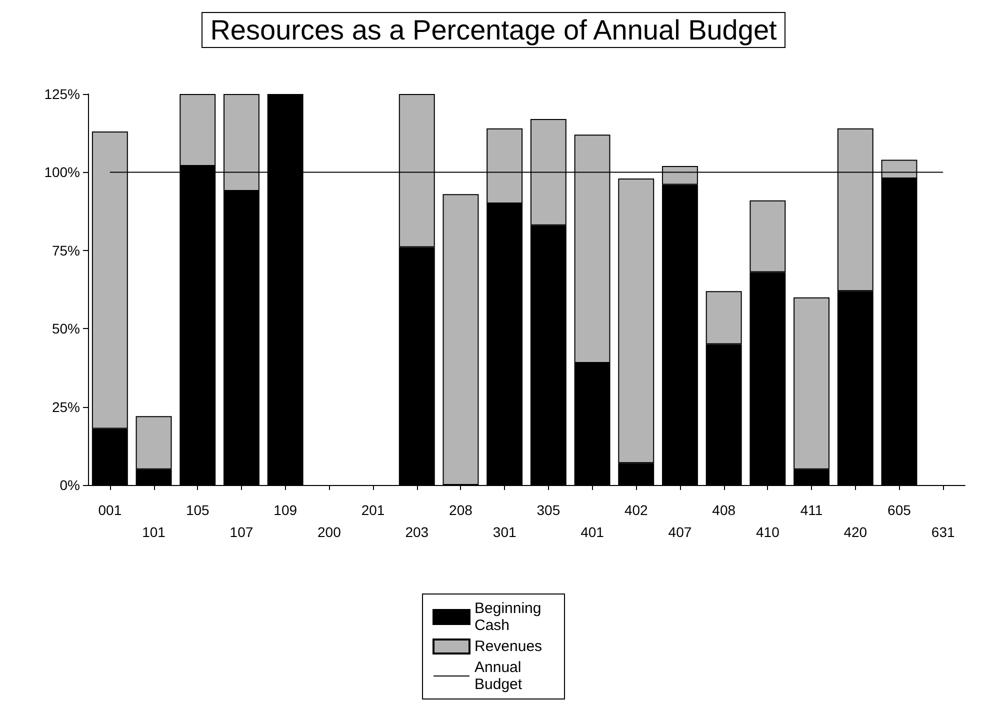 Image resolution: width=987 pixels, height=704 pixels. I want to click on x-tick-label: 420, so click(856, 532).